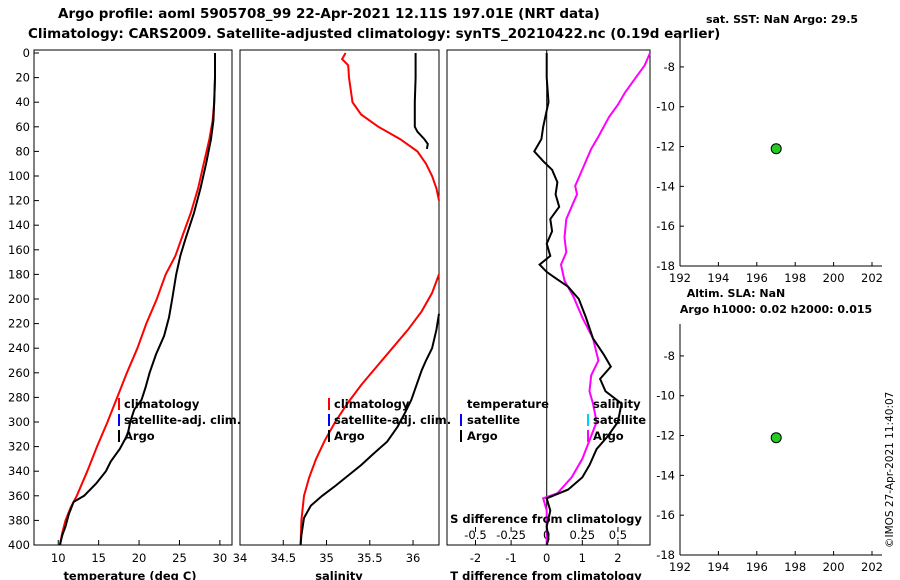 The height and width of the screenshot is (580, 900). What do you see at coordinates (511, 535) in the screenshot?
I see `salinity-difference-tick-label: -0.25` at bounding box center [511, 535].